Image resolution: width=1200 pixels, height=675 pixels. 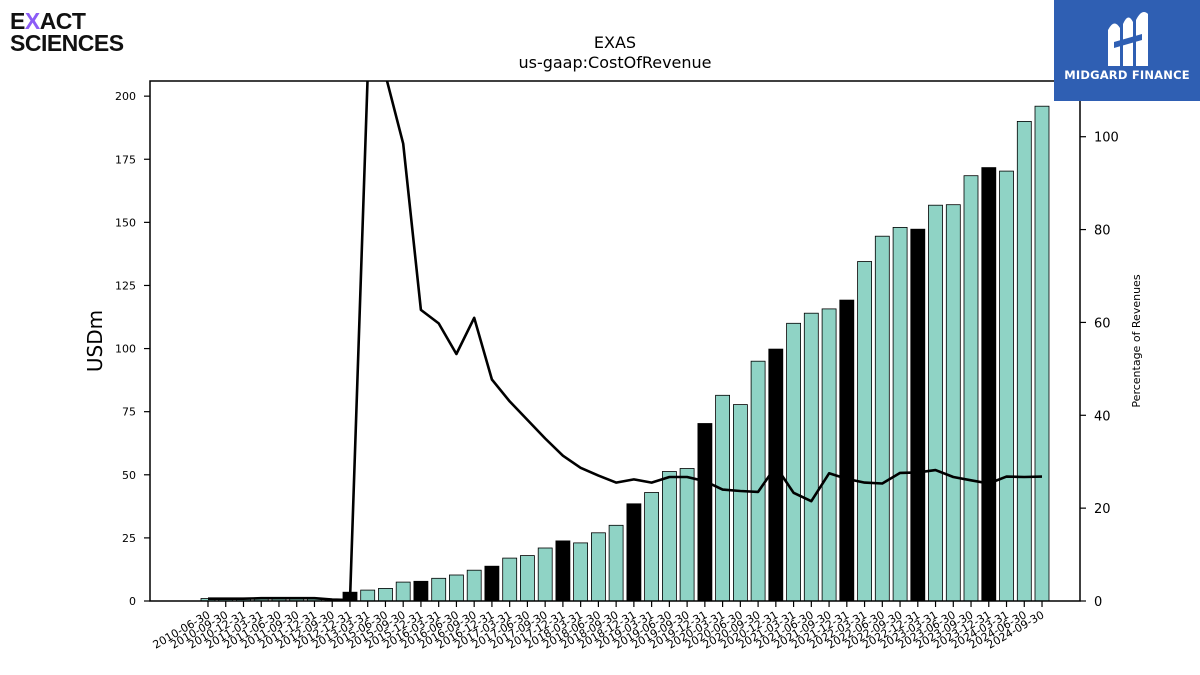 I want to click on y2-tick-label: 0, so click(x=1098, y=602).